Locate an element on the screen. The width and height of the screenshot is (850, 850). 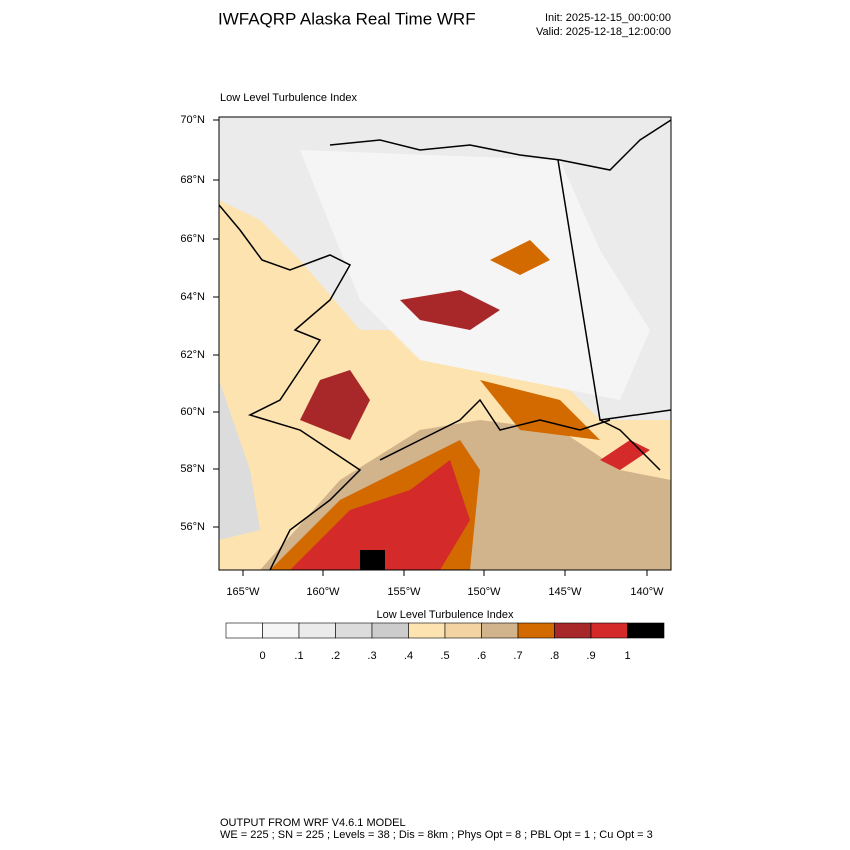
lon-label: 165°W is located at coordinates (243, 592).